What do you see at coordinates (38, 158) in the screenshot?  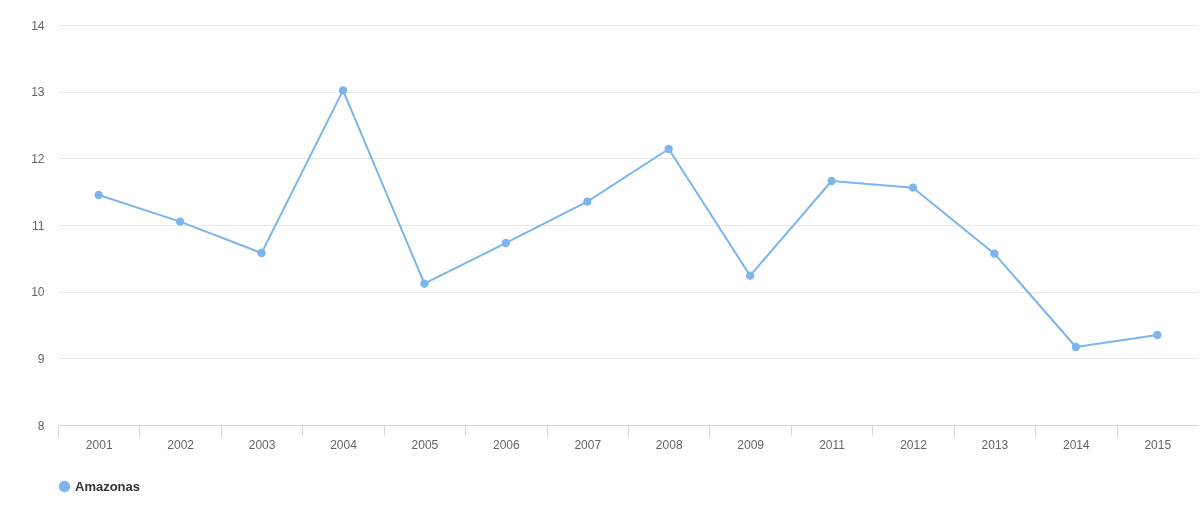 I see `y-tick-label: 12` at bounding box center [38, 158].